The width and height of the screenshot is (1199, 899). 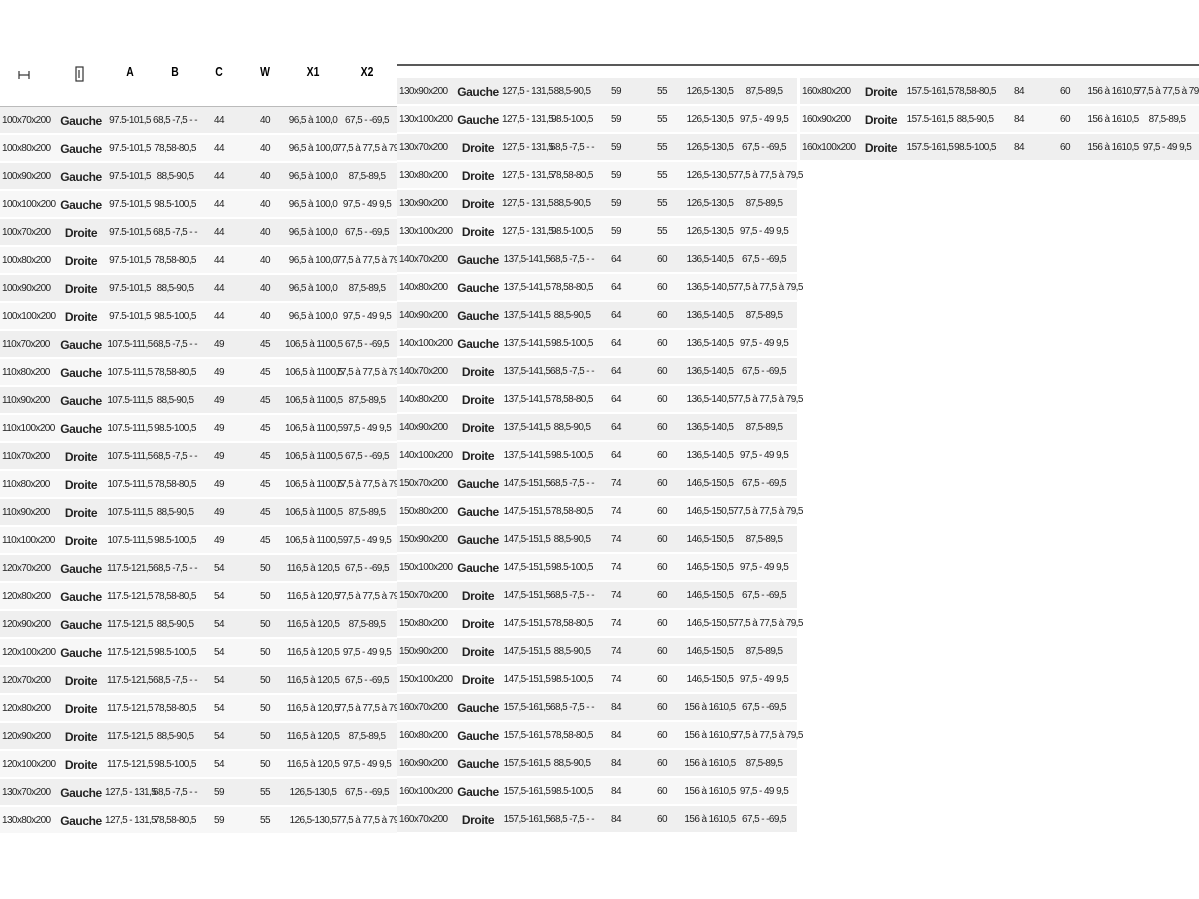 I want to click on size-cell: 120x100x200, so click(x=29, y=652).